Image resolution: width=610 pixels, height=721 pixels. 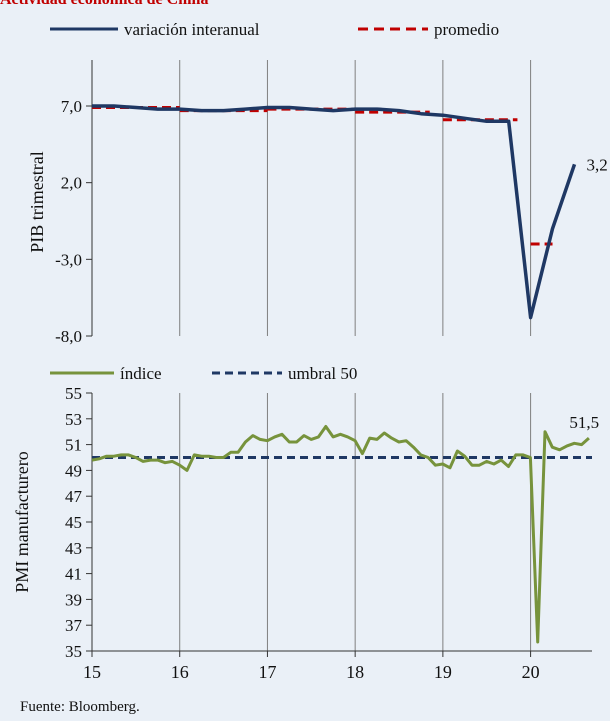 I want to click on gdp-y-tick-label: -8,0, so click(x=68, y=336).